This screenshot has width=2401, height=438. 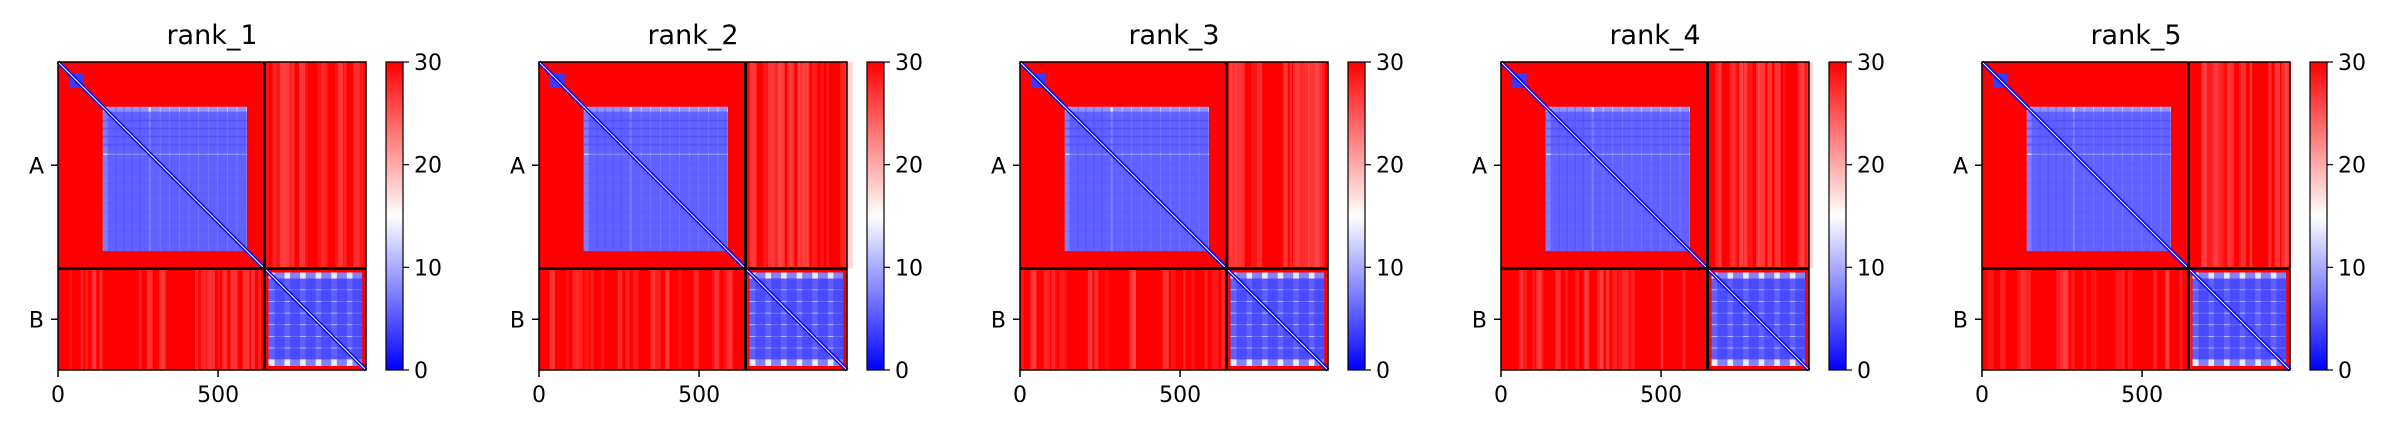 What do you see at coordinates (394, 216) in the screenshot?
I see `colorbar` at bounding box center [394, 216].